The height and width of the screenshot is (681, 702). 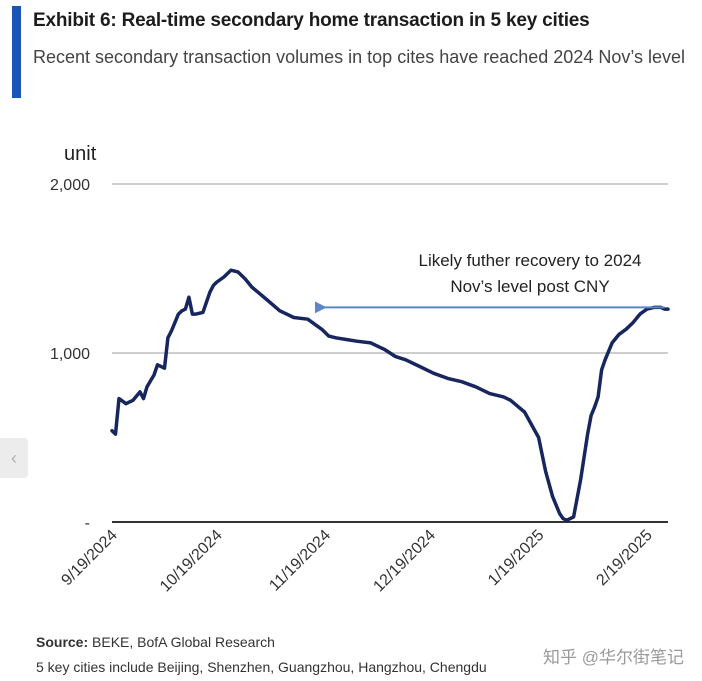 I want to click on x-tick-label: 11/19/2024, so click(x=300, y=561).